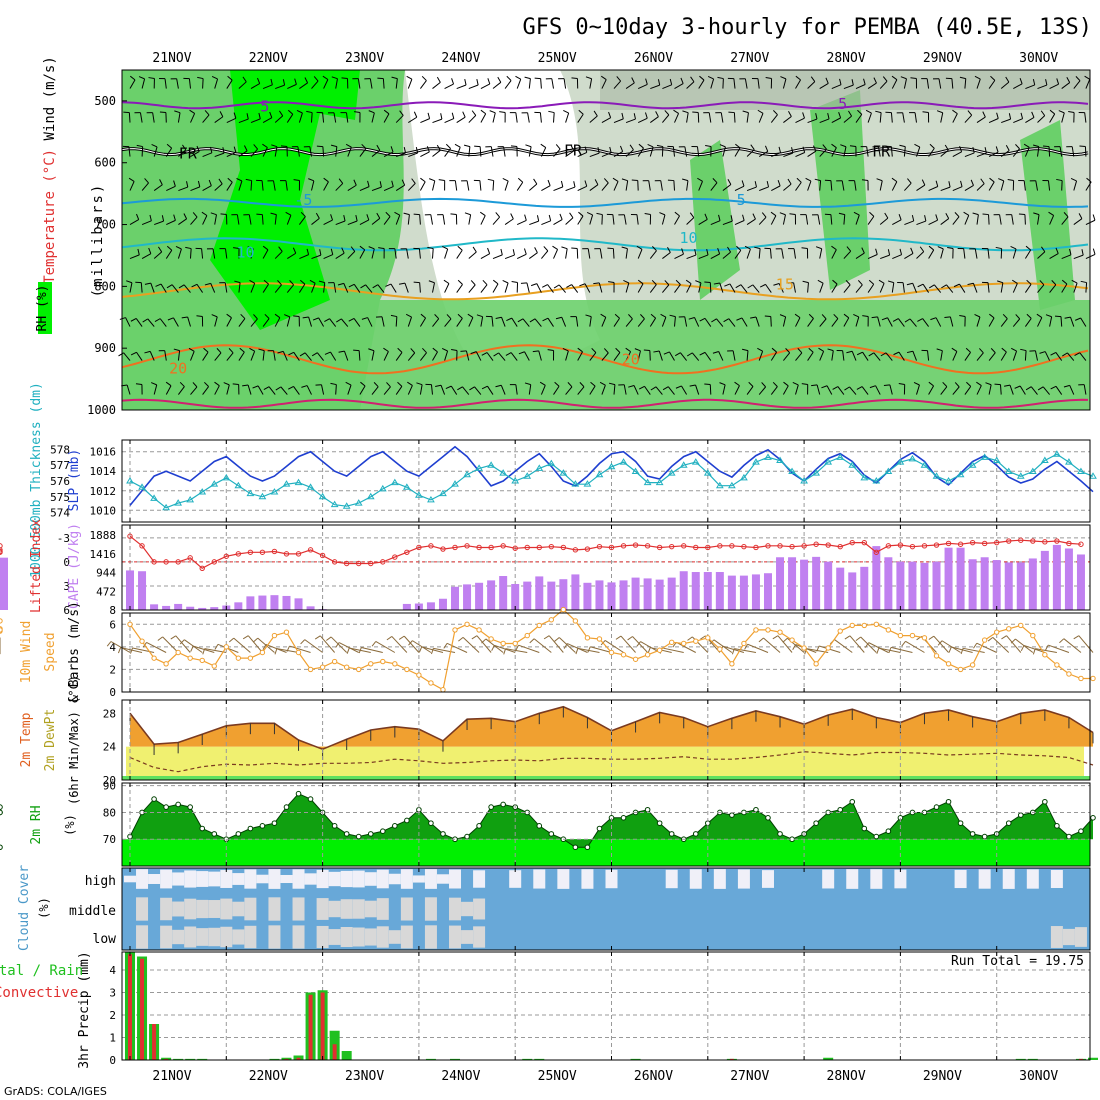  What do you see at coordinates (103, 491) in the screenshot?
I see `slp-tick-label: 1012` at bounding box center [103, 491].